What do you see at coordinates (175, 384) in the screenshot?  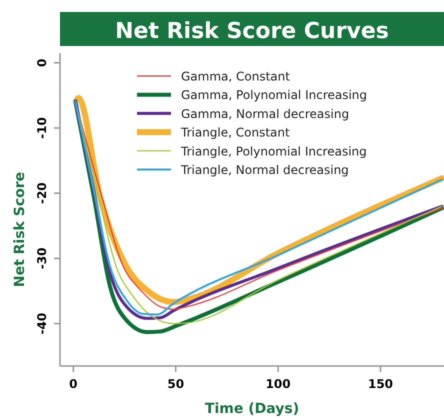 I see `x-tick-label: 50` at bounding box center [175, 384].